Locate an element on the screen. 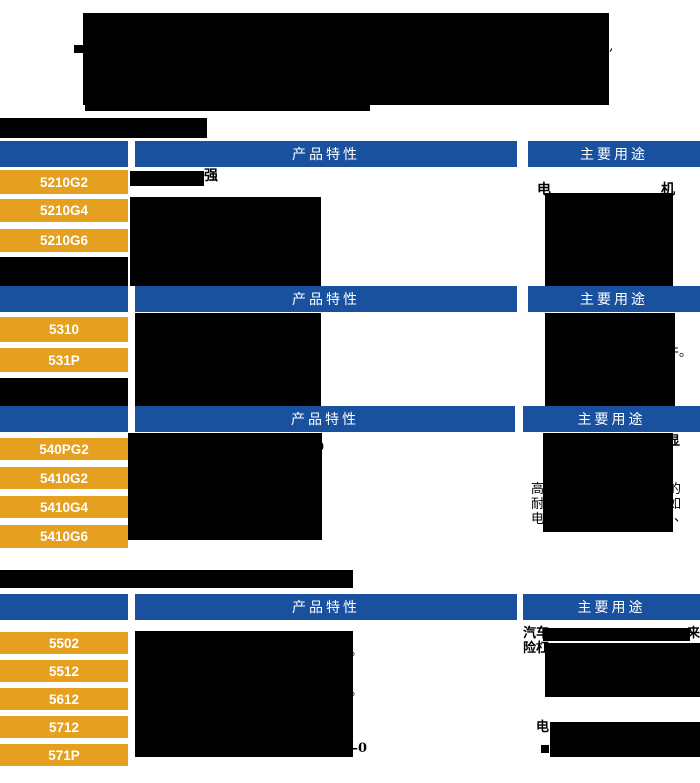  section1-use-header: 主要用途 is located at coordinates (614, 154).